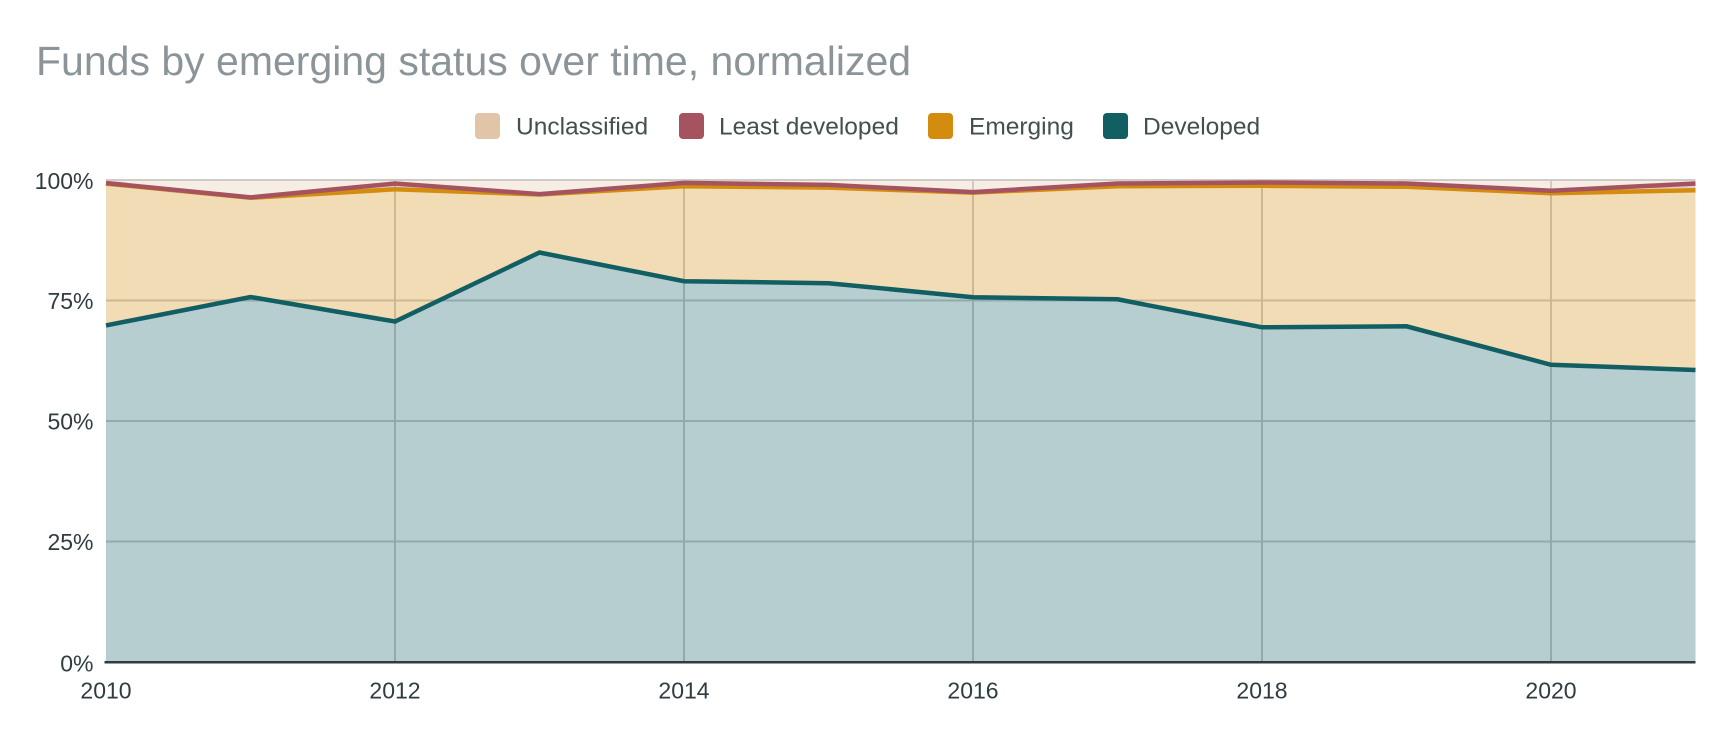 This screenshot has width=1732, height=742. I want to click on svg-text: 2018, so click(1261, 691).